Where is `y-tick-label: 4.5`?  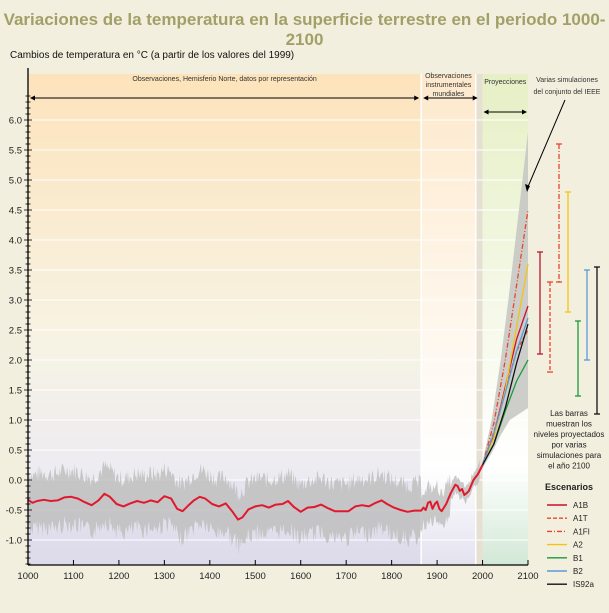 y-tick-label: 4.5 is located at coordinates (15, 211).